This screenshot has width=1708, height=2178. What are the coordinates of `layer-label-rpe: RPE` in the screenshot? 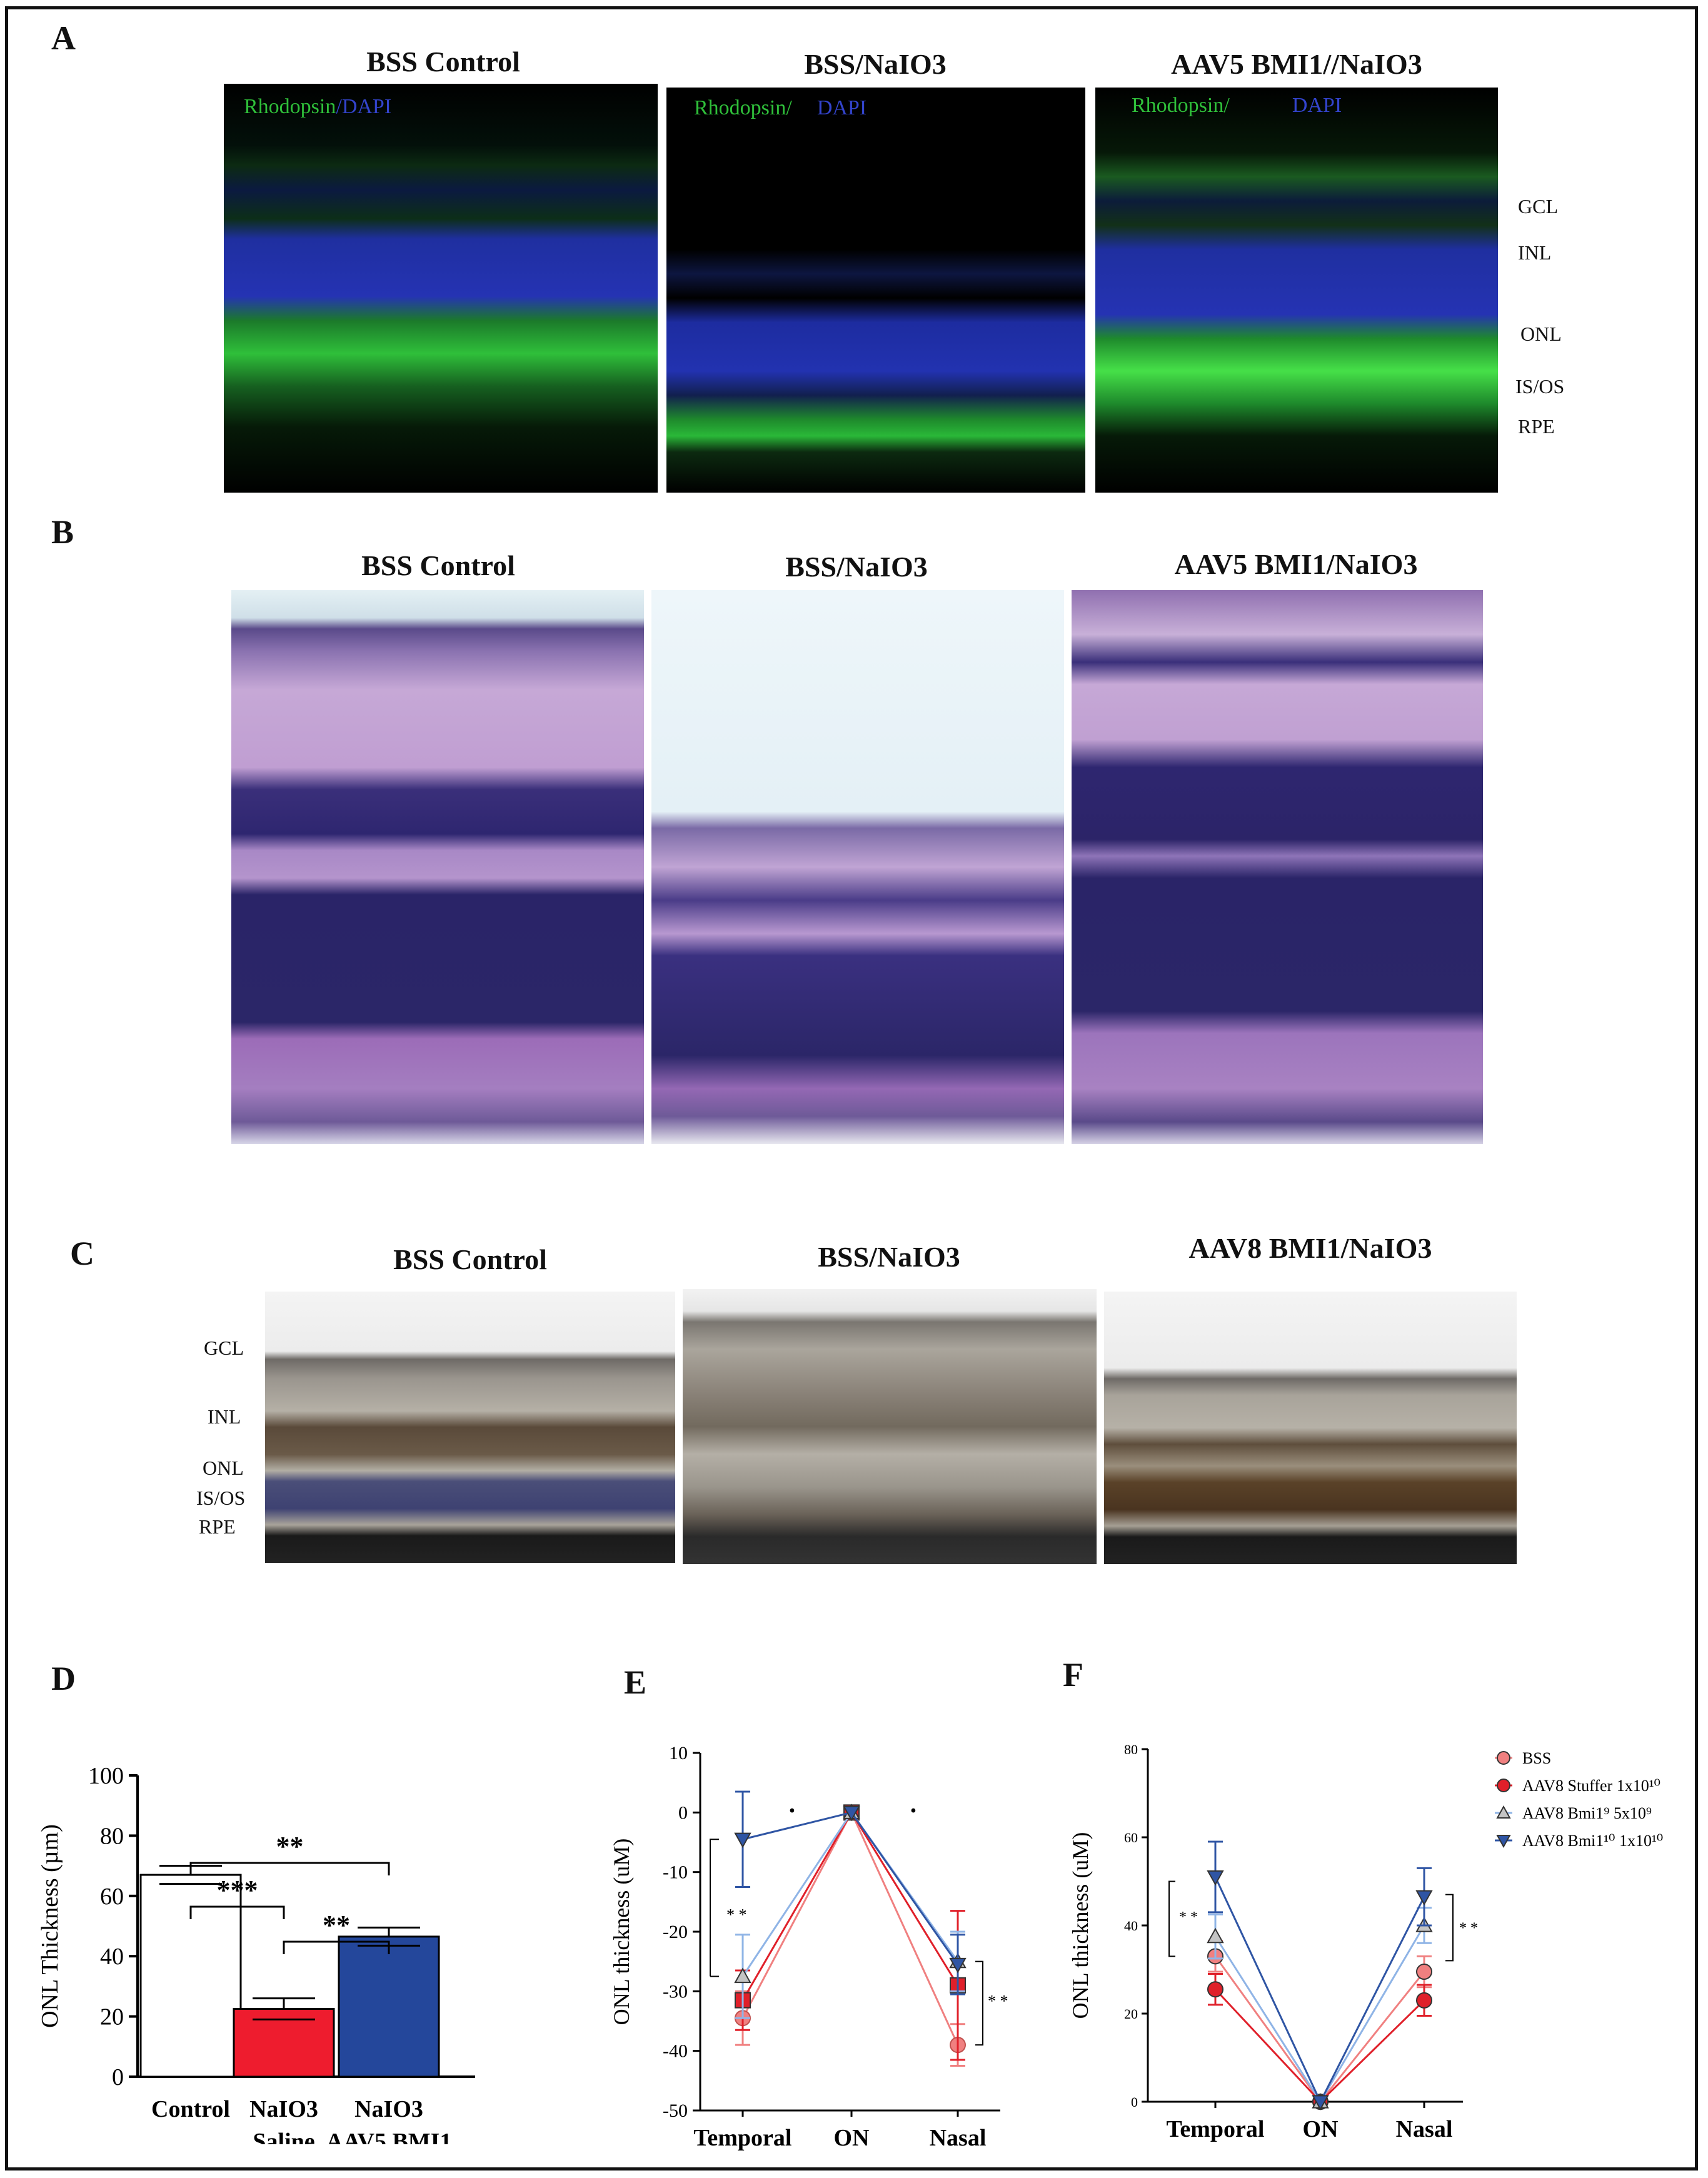 It's located at (217, 1527).